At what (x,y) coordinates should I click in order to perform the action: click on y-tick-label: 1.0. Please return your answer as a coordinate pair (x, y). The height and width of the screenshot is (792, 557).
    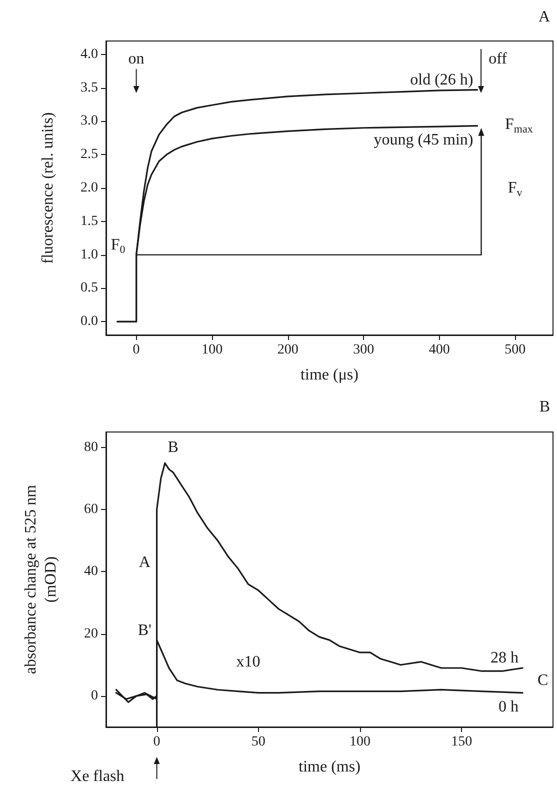
    Looking at the image, I should click on (89, 254).